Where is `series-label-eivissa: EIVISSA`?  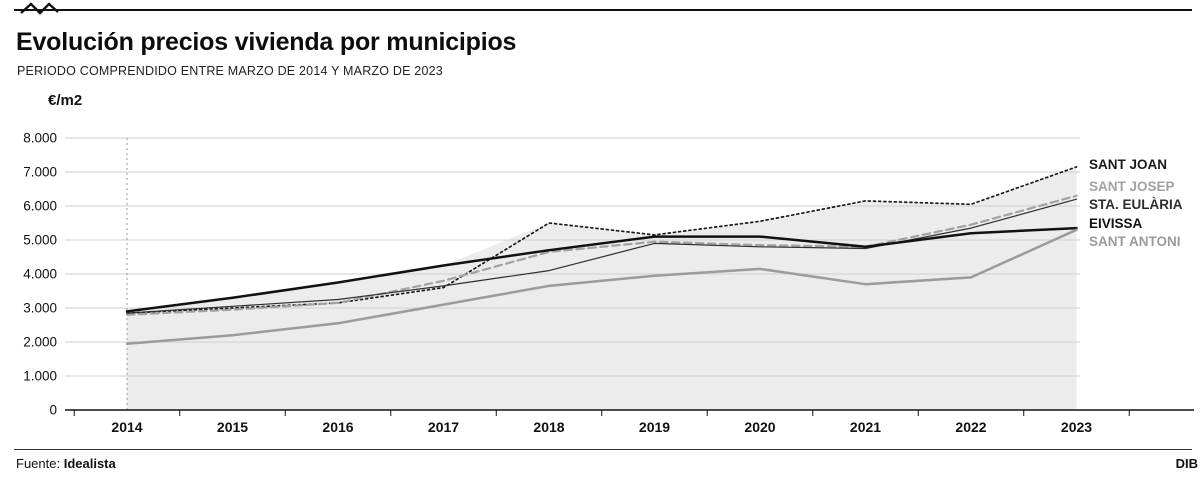 series-label-eivissa: EIVISSA is located at coordinates (1116, 223).